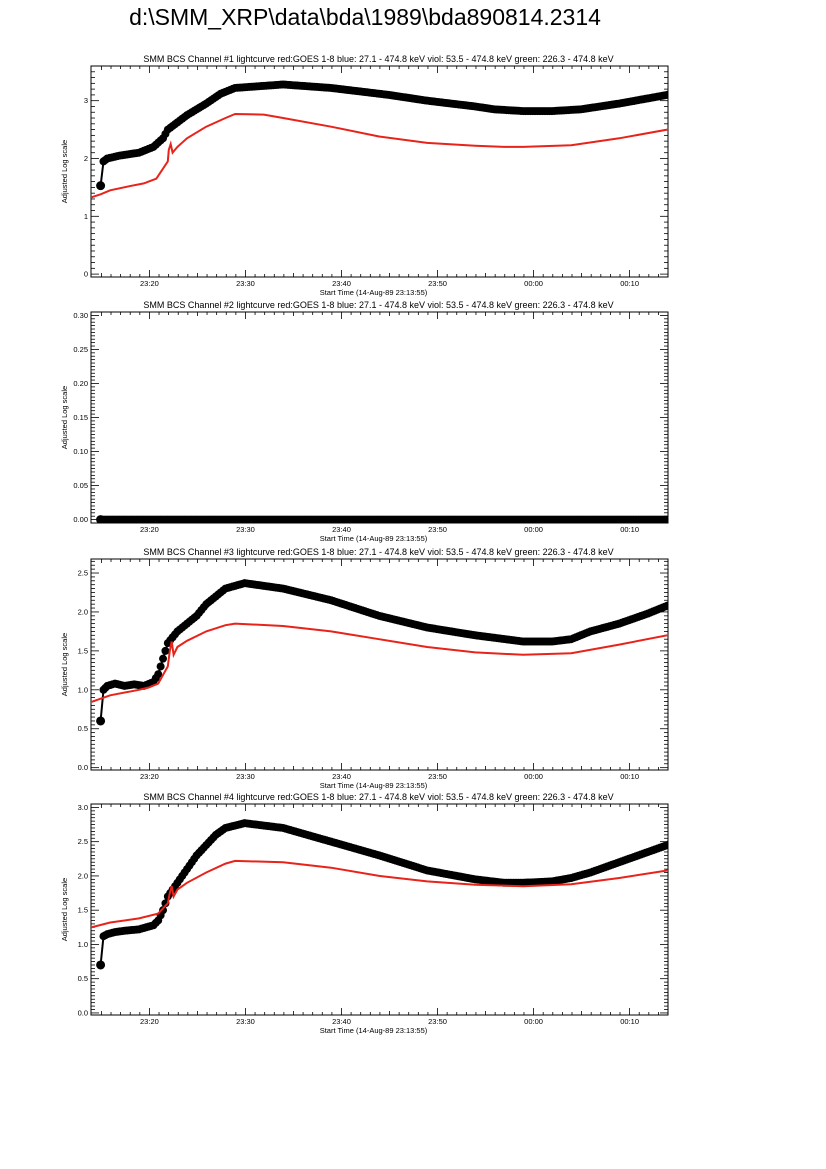  What do you see at coordinates (80, 349) in the screenshot?
I see `y-tick-label: 0.25` at bounding box center [80, 349].